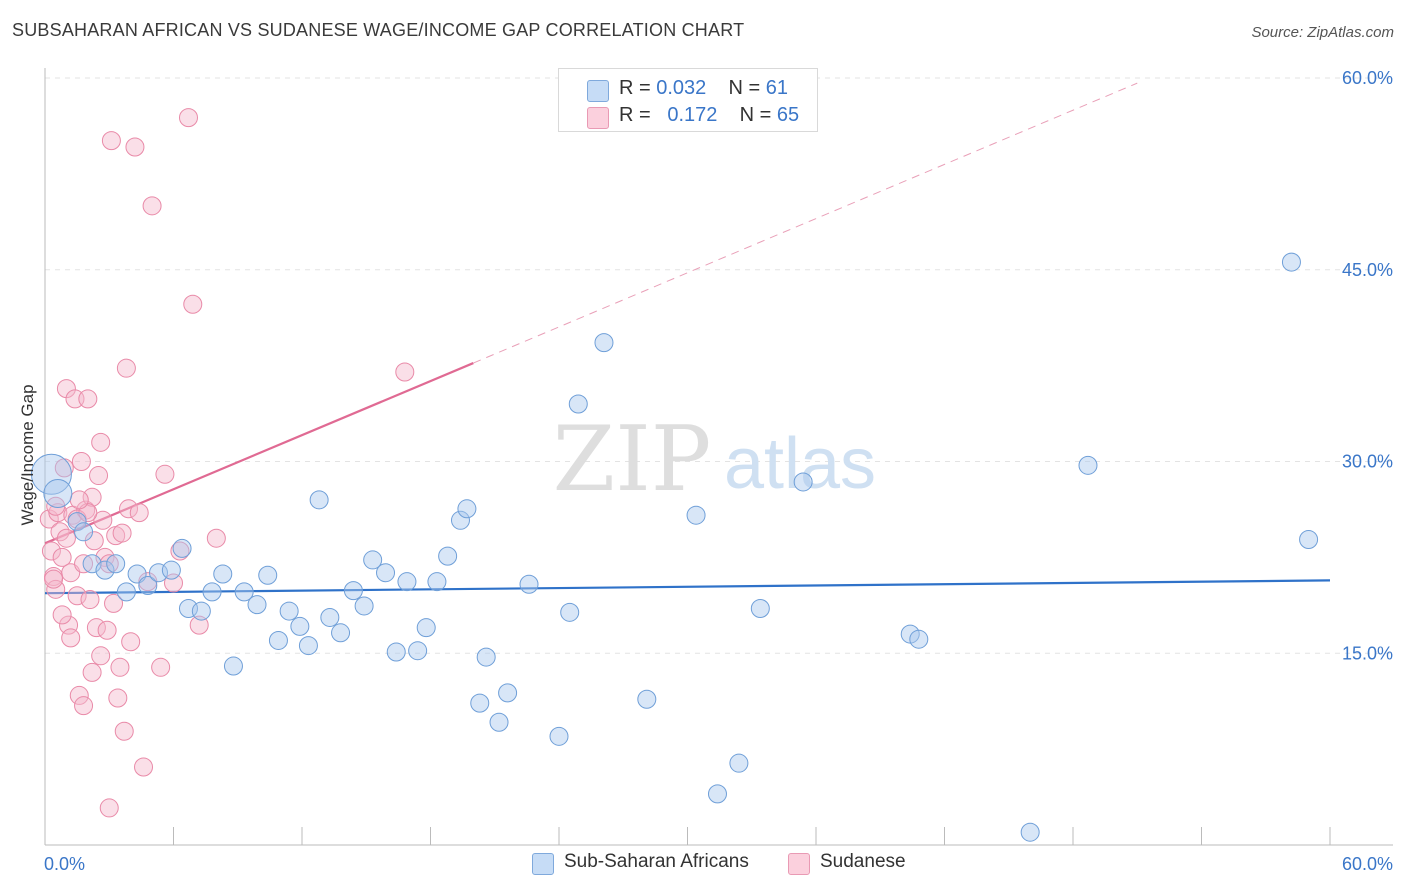 The width and height of the screenshot is (1406, 892). Describe the element at coordinates (632, 459) in the screenshot. I see `watermark-zip: ZIP` at that location.